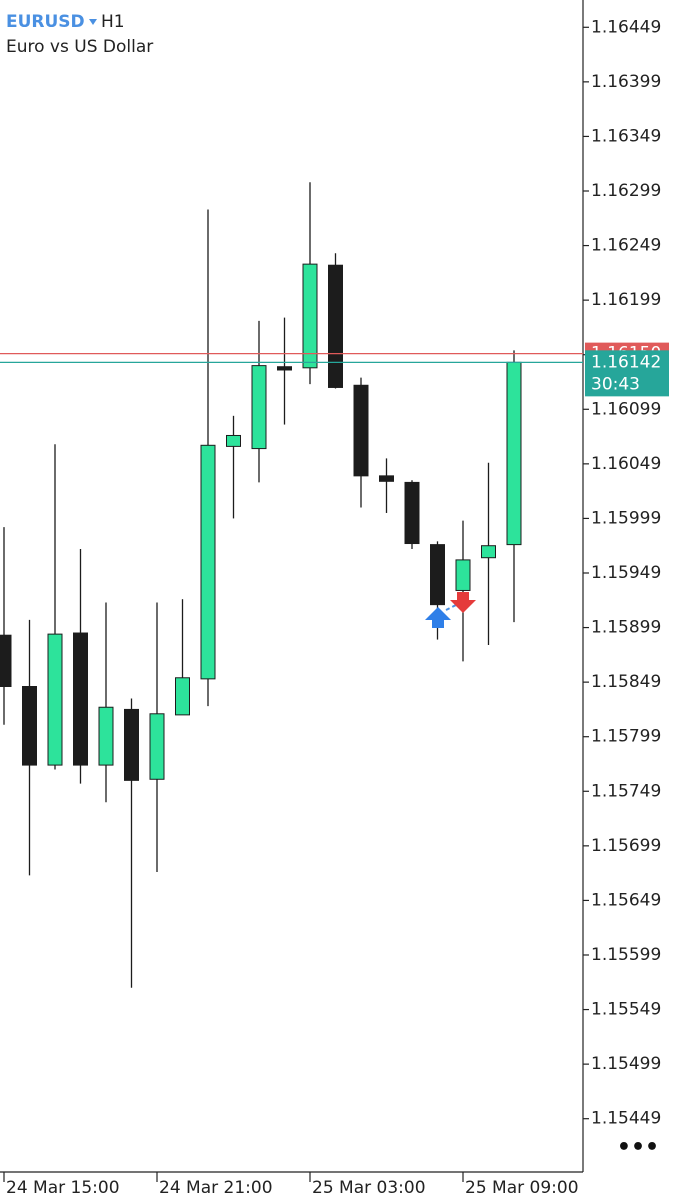  What do you see at coordinates (626, 846) in the screenshot?
I see `y-tick-label: 1.15699` at bounding box center [626, 846].